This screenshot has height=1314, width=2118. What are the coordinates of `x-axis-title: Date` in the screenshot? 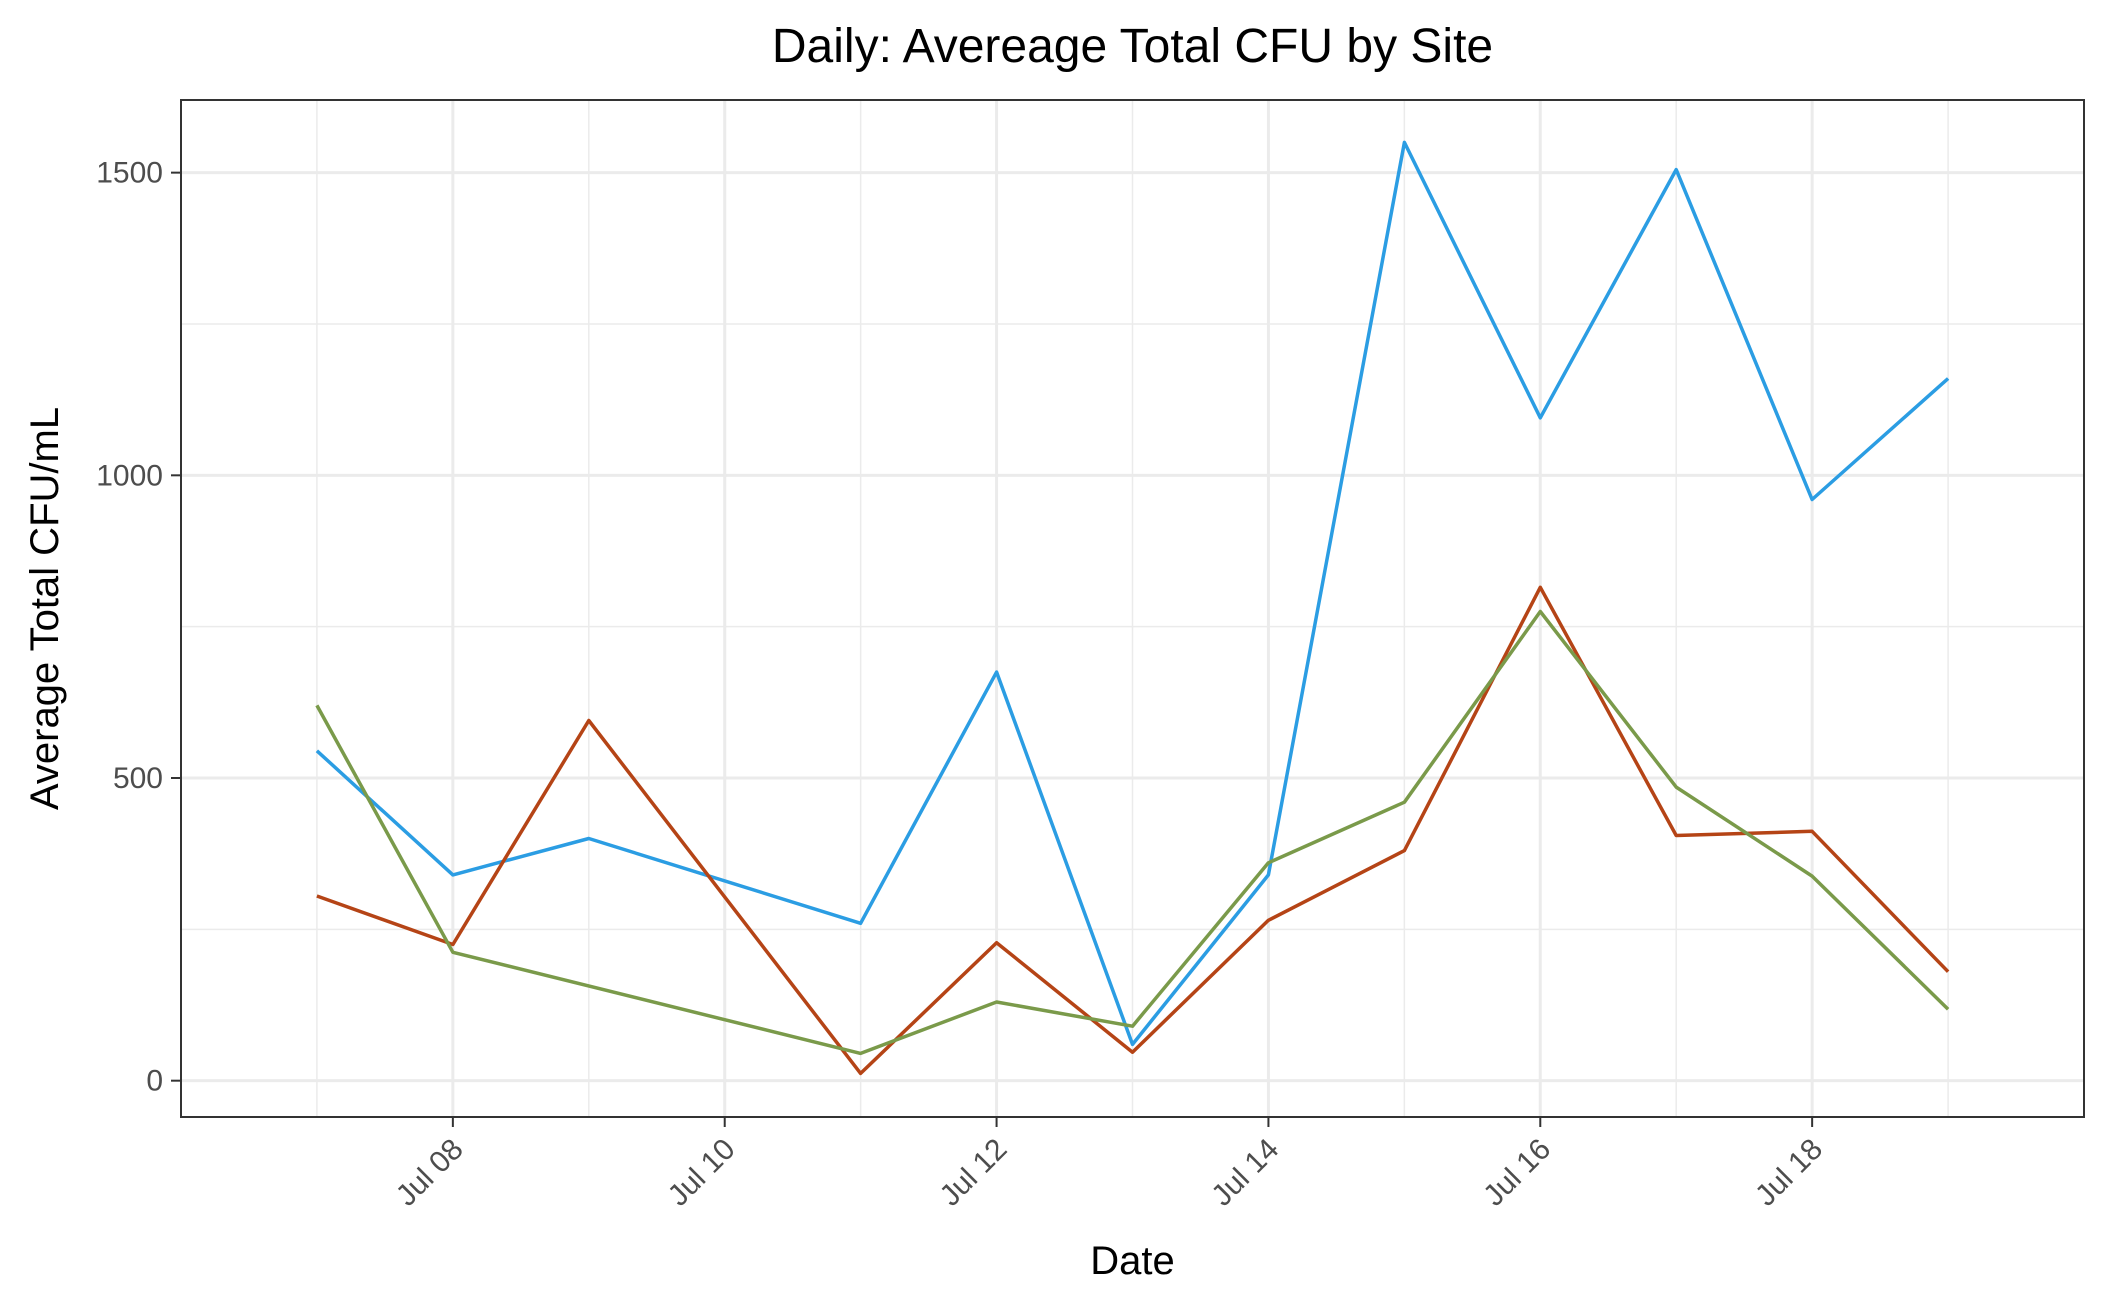 It's located at (1132, 1261).